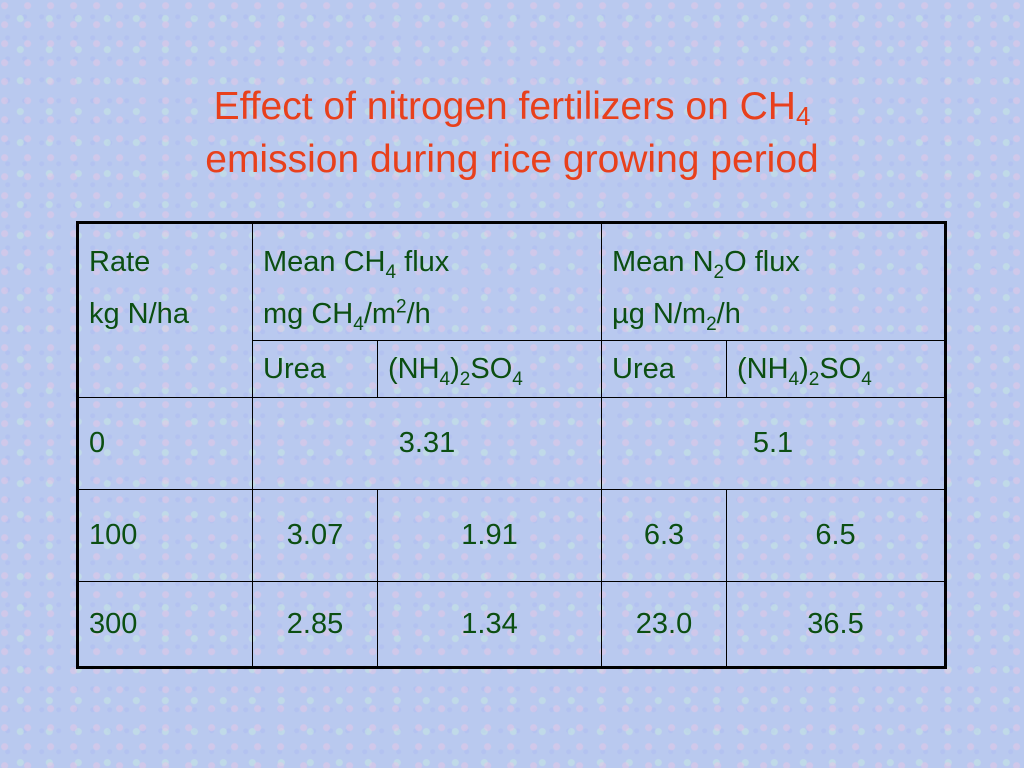  I want to click on cell: 1.34, so click(489, 624).